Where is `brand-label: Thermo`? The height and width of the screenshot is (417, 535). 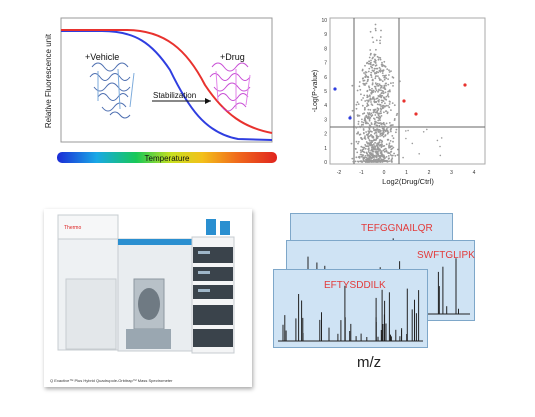
brand-label: Thermo is located at coordinates (72, 228).